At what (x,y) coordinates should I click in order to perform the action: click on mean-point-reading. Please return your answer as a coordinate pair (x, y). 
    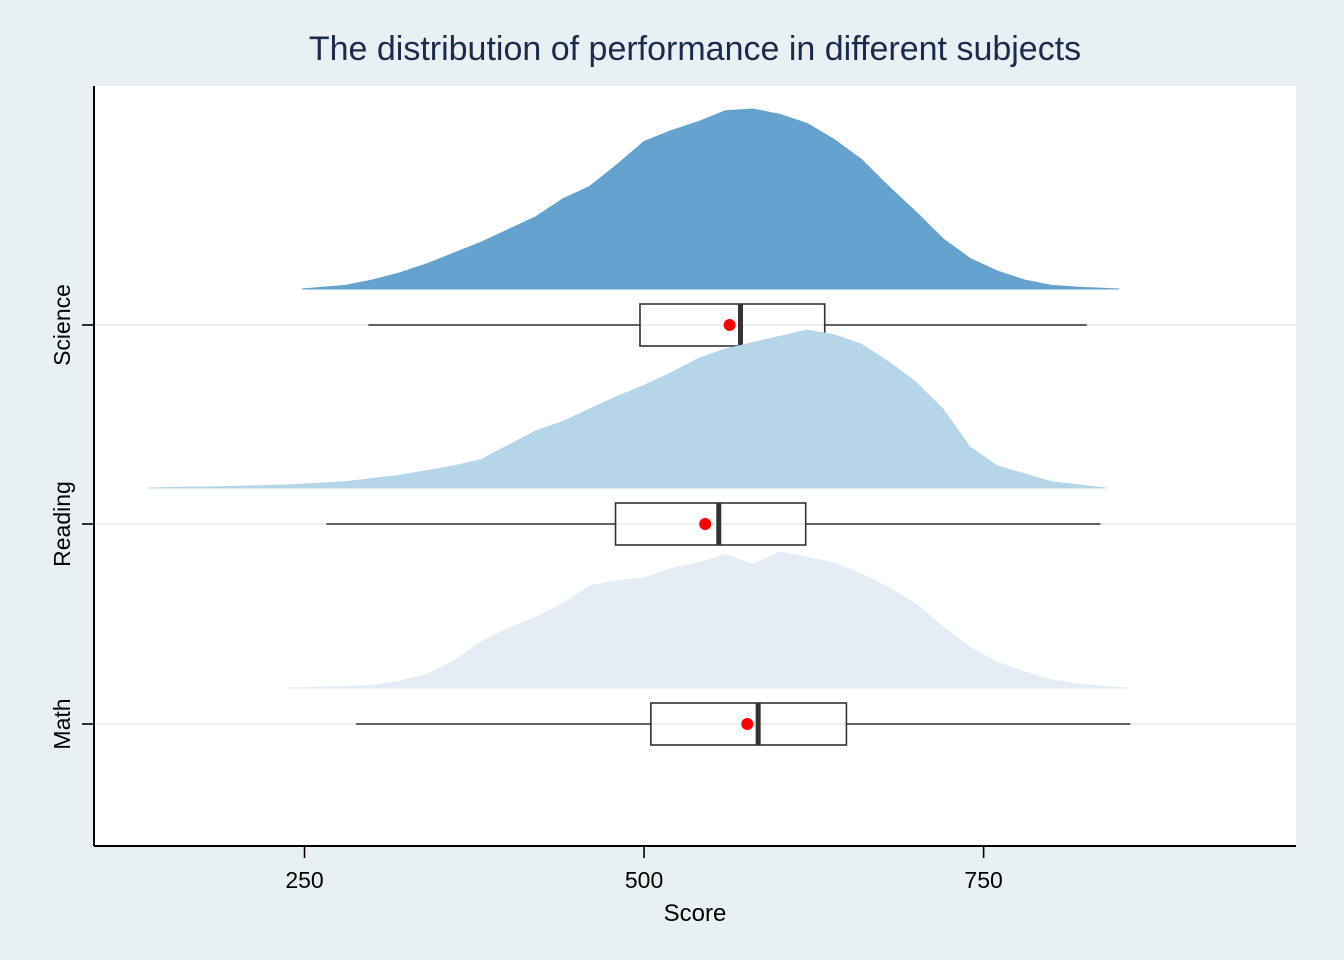
    Looking at the image, I should click on (705, 524).